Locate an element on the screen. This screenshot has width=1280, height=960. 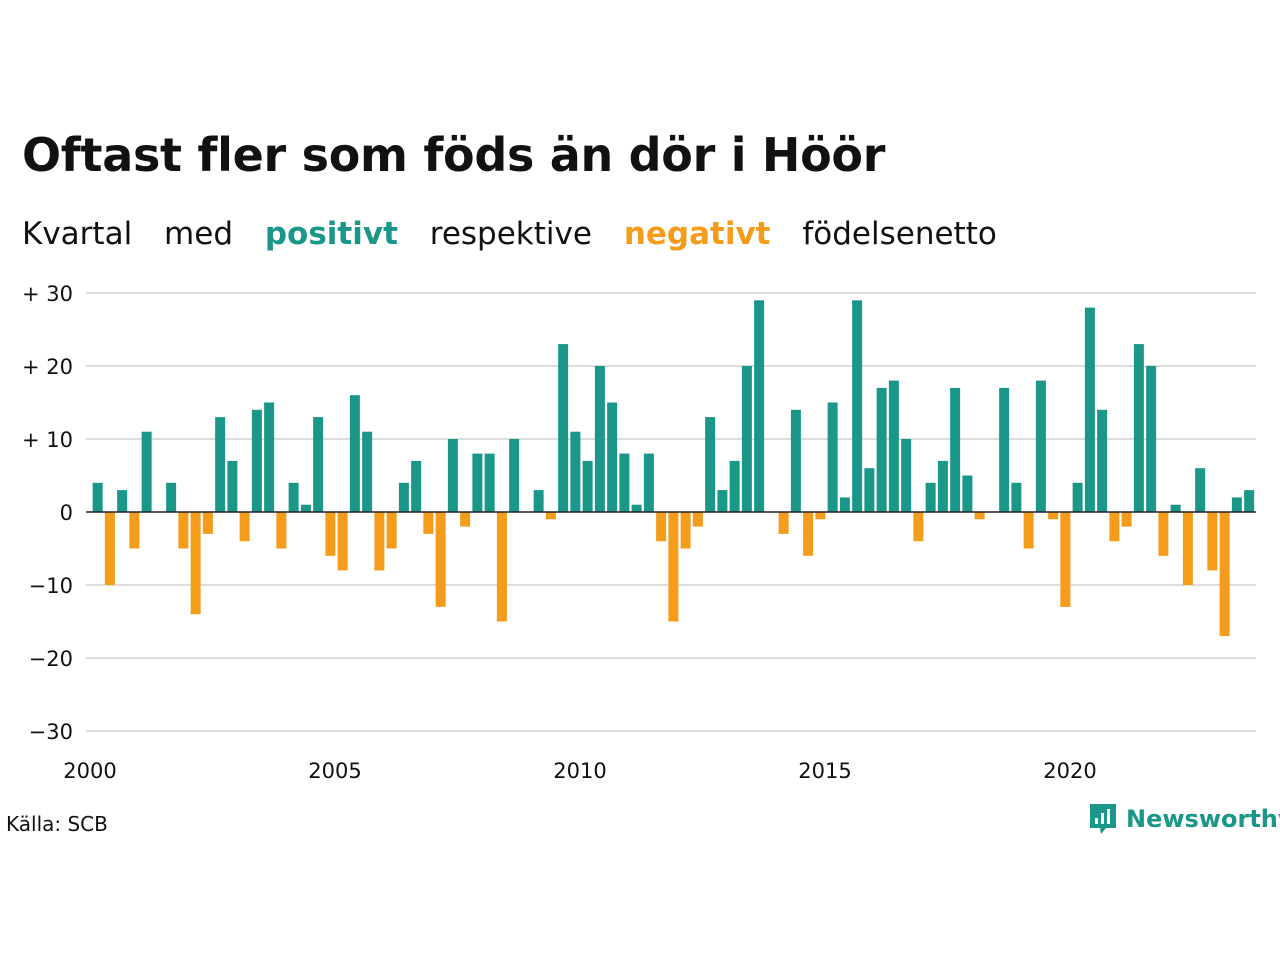
legend-positive: positivt is located at coordinates (331, 234).